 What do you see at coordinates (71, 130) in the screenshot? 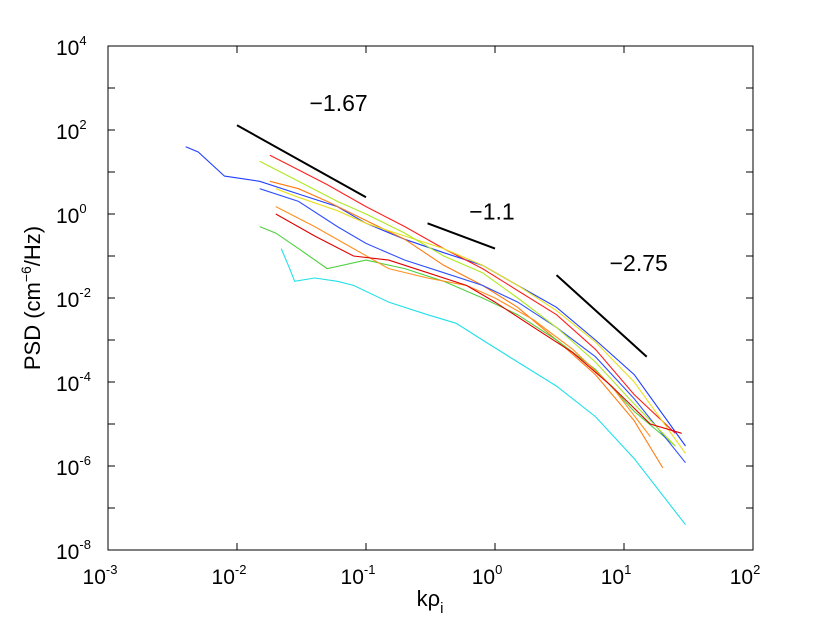
I see `y-tick-label: 10²` at bounding box center [71, 130].